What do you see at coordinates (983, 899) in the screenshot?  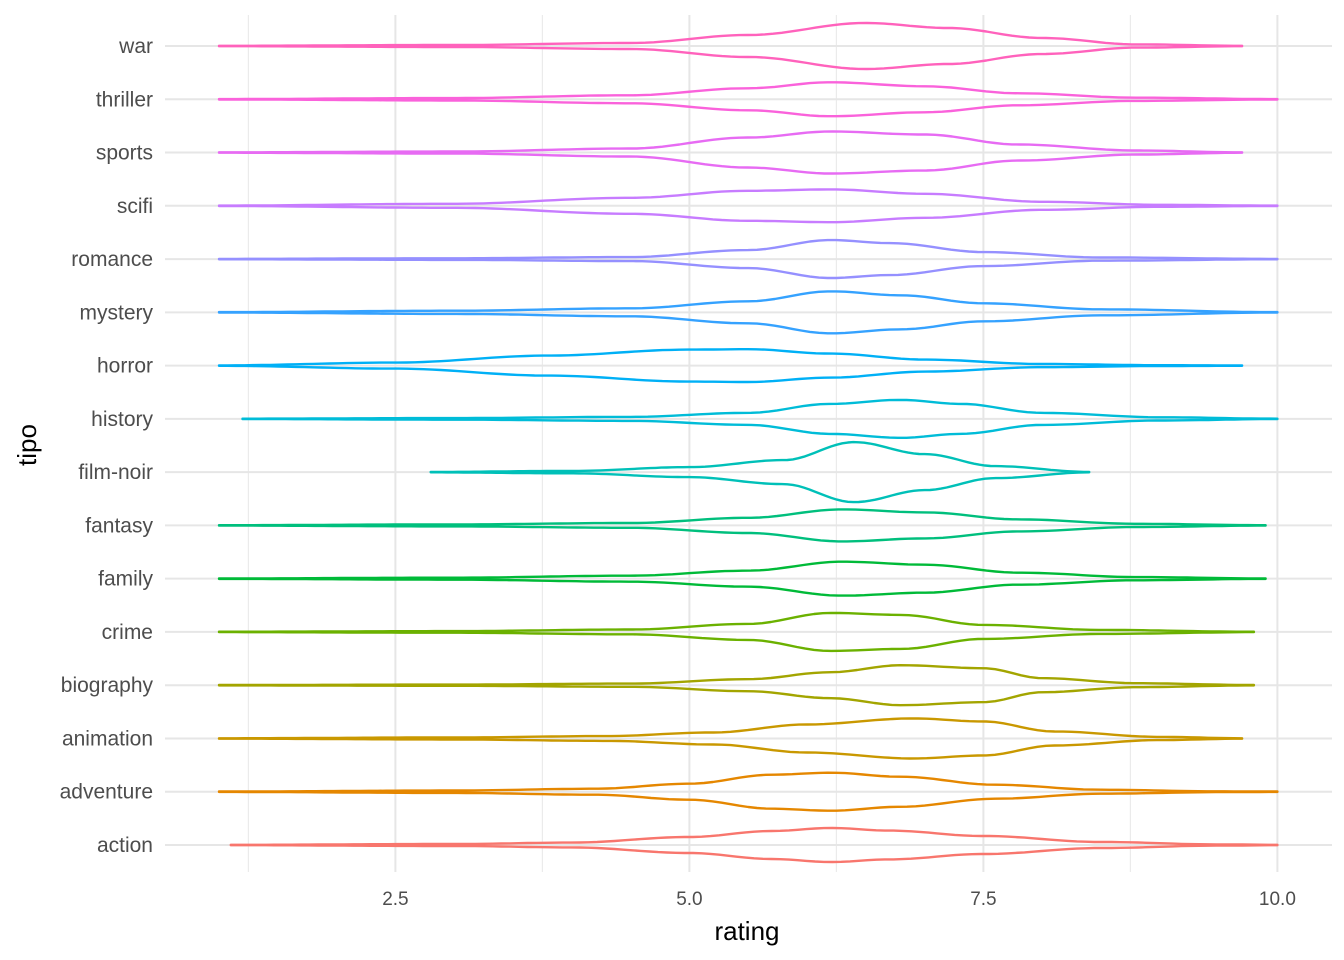 I see `x-tick-label: 7.5` at bounding box center [983, 899].